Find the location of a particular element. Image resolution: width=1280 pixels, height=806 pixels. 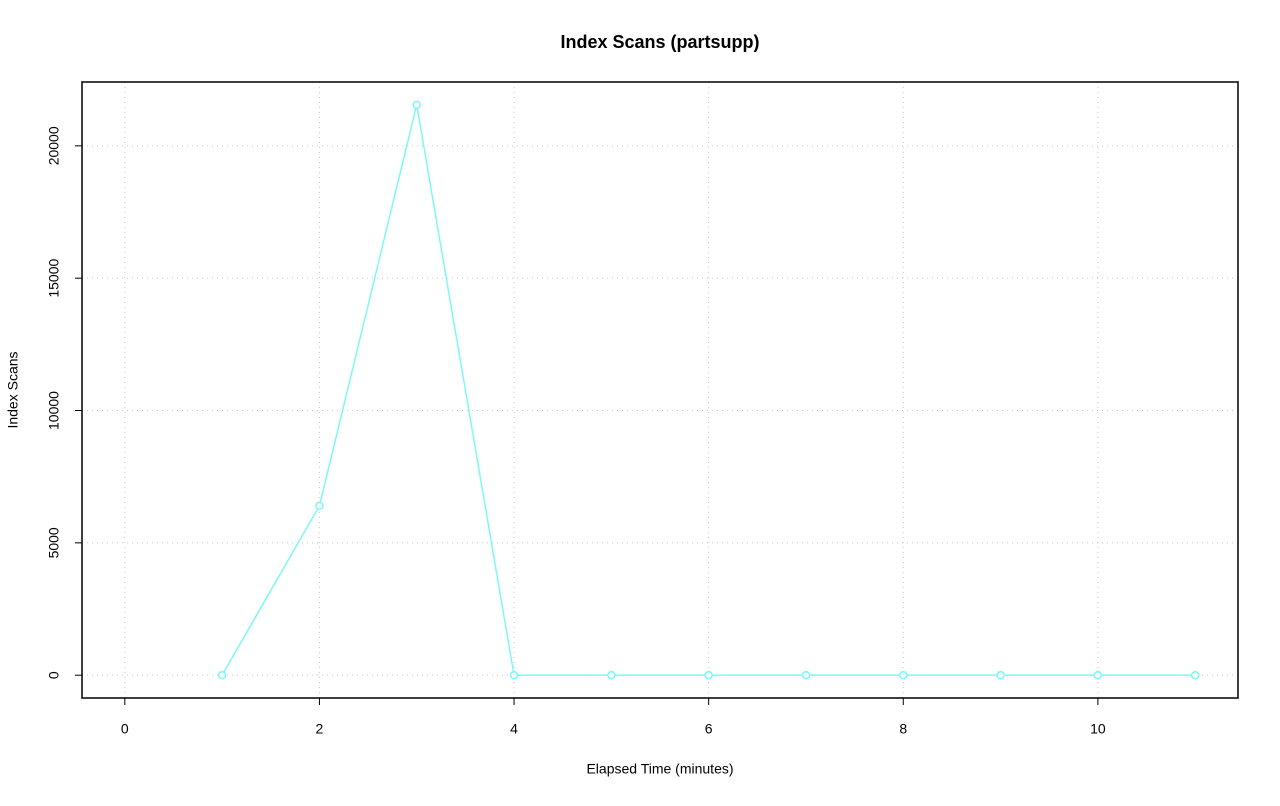

y-tick-label: 15000 is located at coordinates (54, 277).